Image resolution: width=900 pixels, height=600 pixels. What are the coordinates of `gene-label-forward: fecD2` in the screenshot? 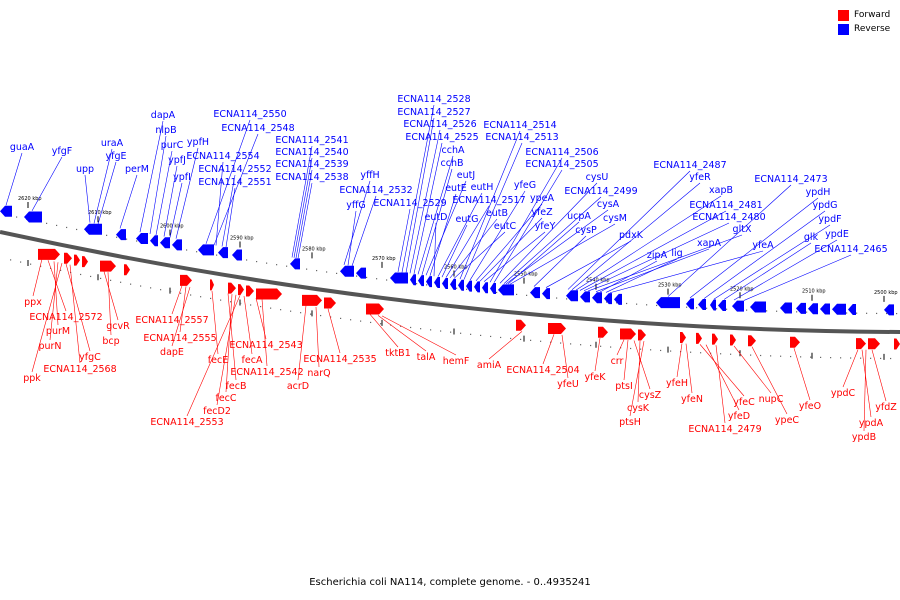 It's located at (217, 411).